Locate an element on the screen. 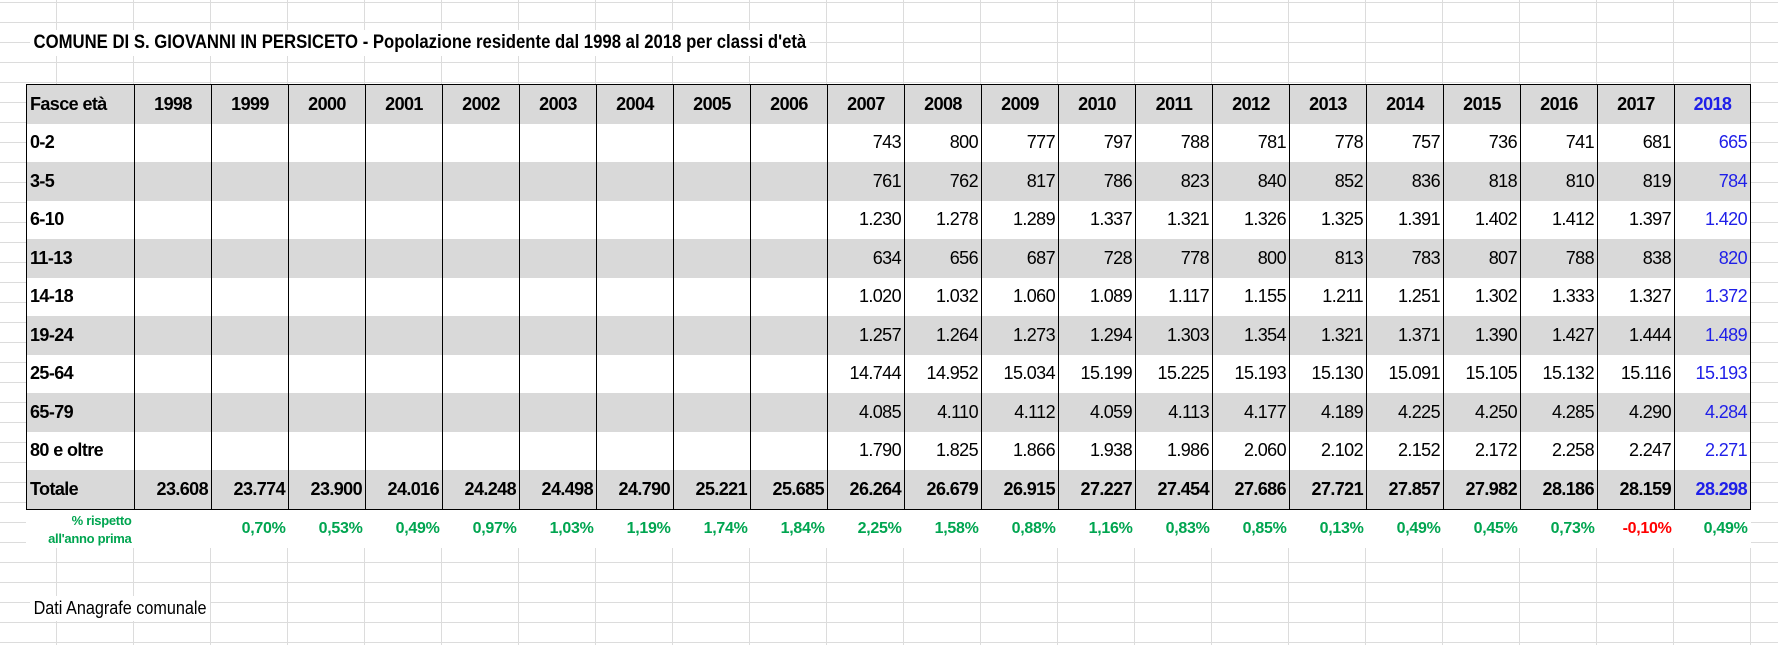 This screenshot has height=645, width=1778. table-cell: 4.285 is located at coordinates (1559, 412).